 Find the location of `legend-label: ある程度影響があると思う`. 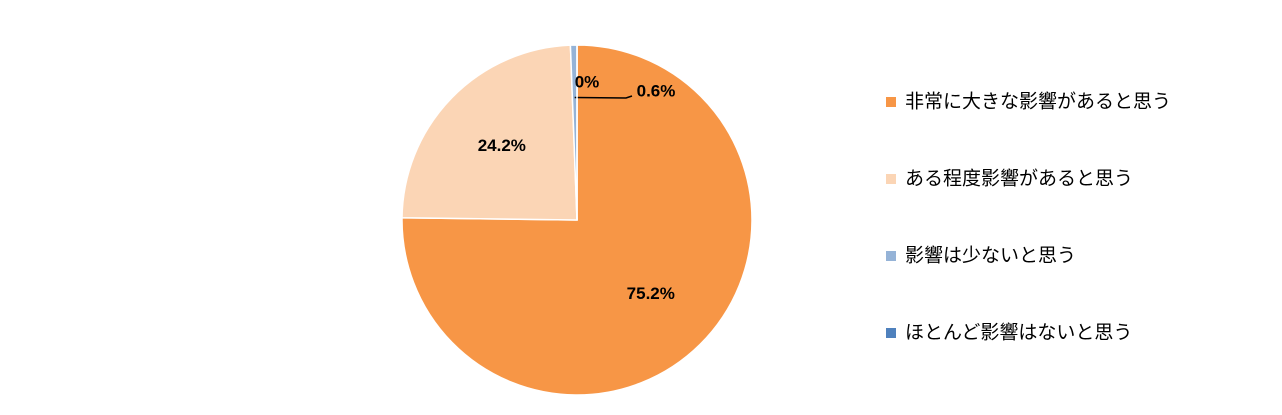

legend-label: ある程度影響があると思う is located at coordinates (1019, 179).